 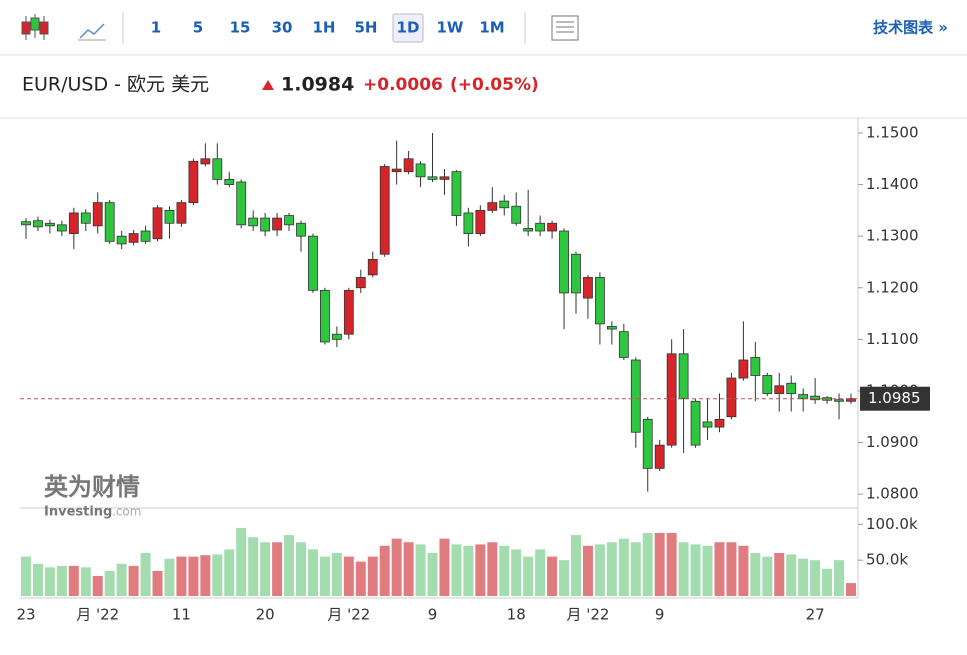 I want to click on technical-chart-link: 技术图表 », so click(x=910, y=28).